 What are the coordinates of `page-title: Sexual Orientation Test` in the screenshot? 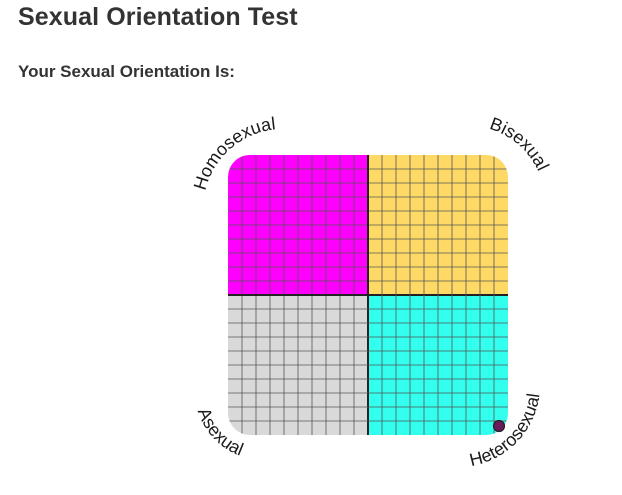 It's located at (158, 17).